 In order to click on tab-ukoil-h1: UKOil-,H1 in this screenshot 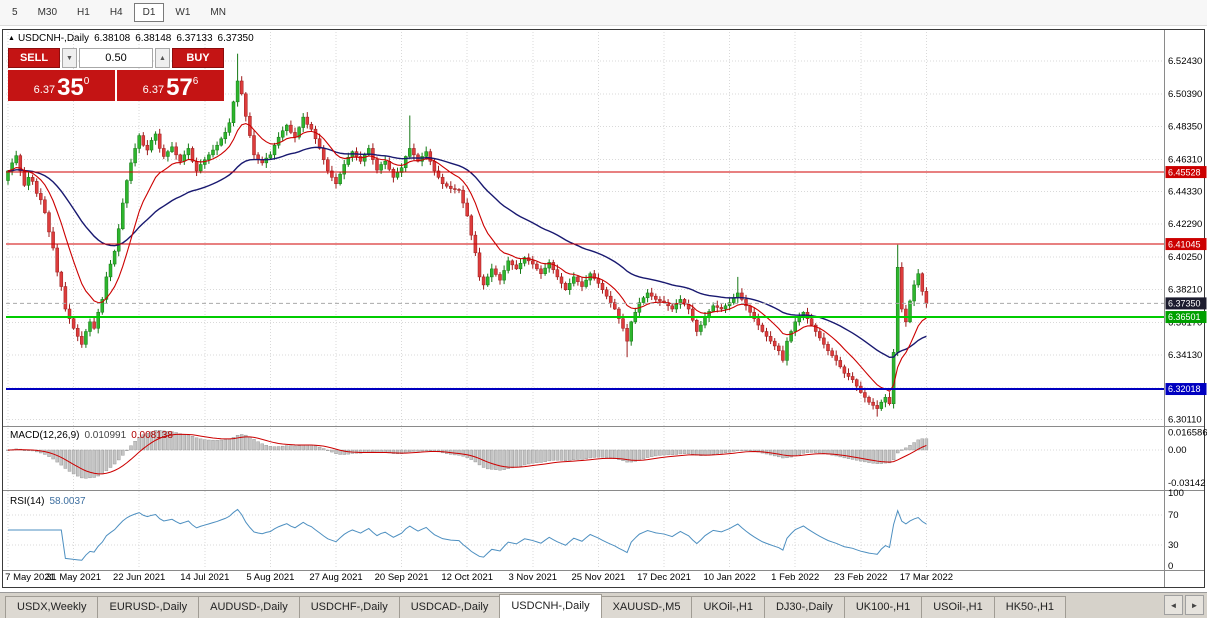, I will do `click(728, 607)`.